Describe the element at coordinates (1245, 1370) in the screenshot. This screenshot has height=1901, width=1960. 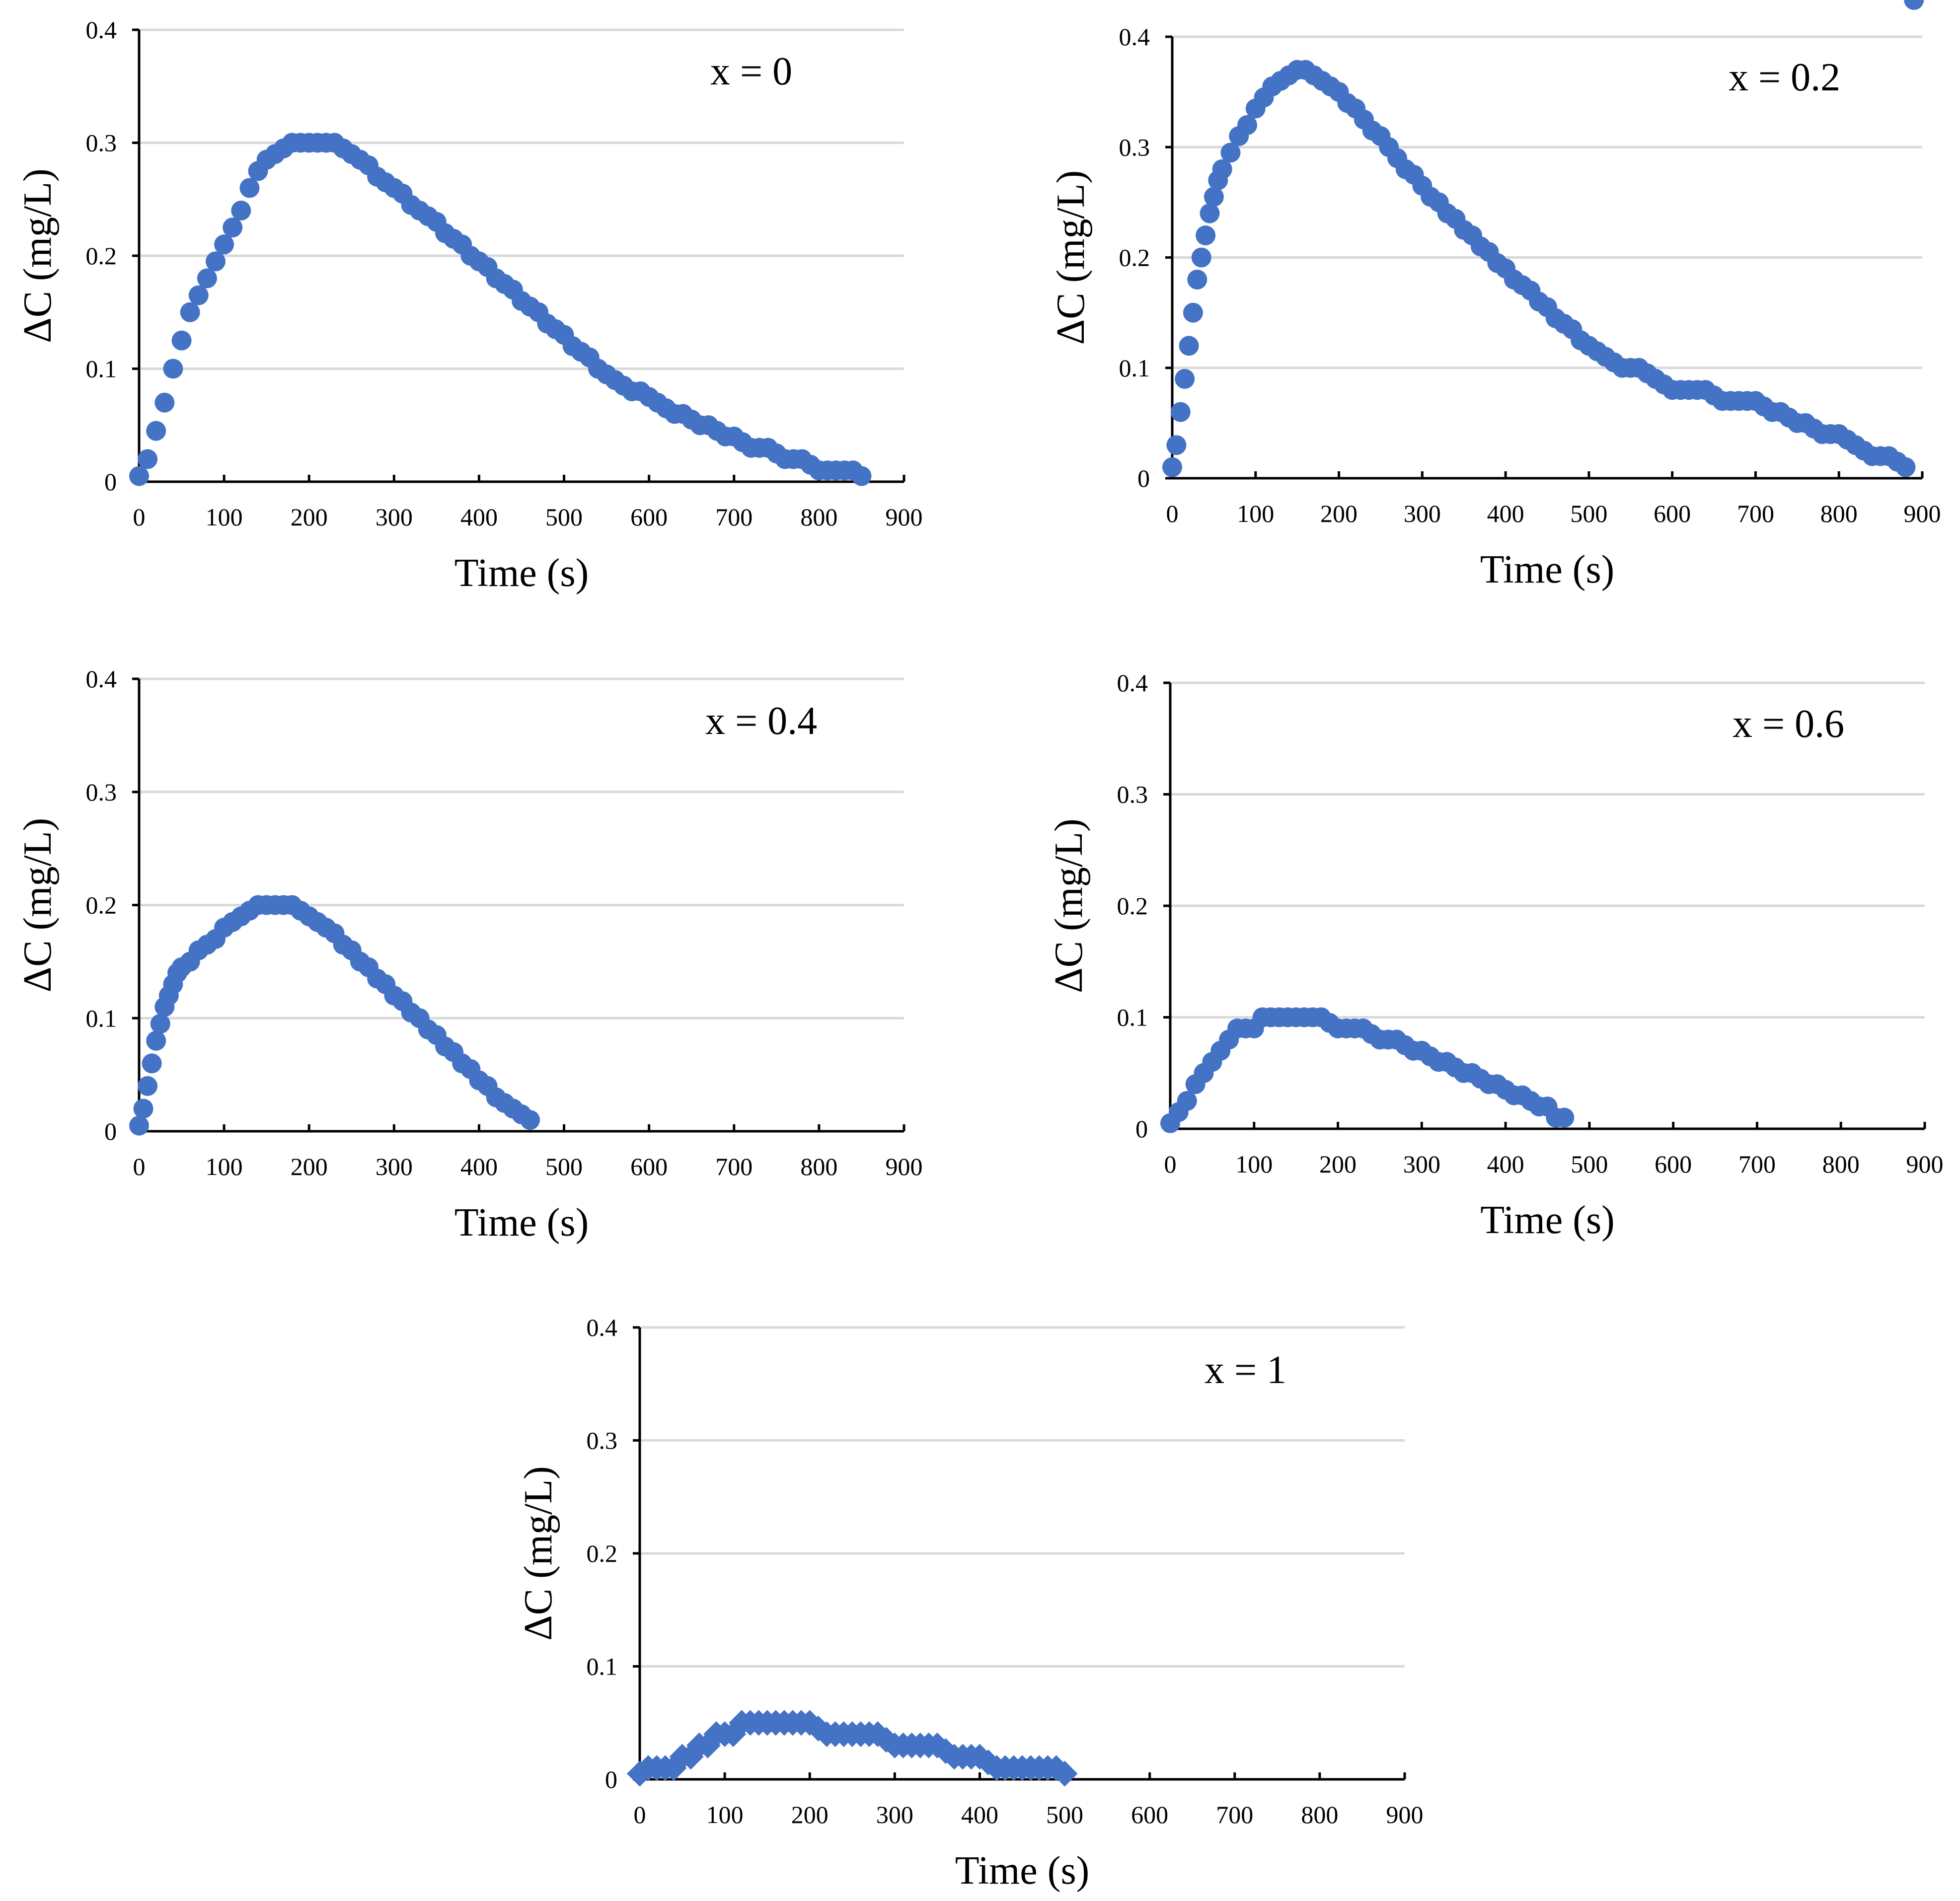
I see `panel-annotation: x = 1` at that location.